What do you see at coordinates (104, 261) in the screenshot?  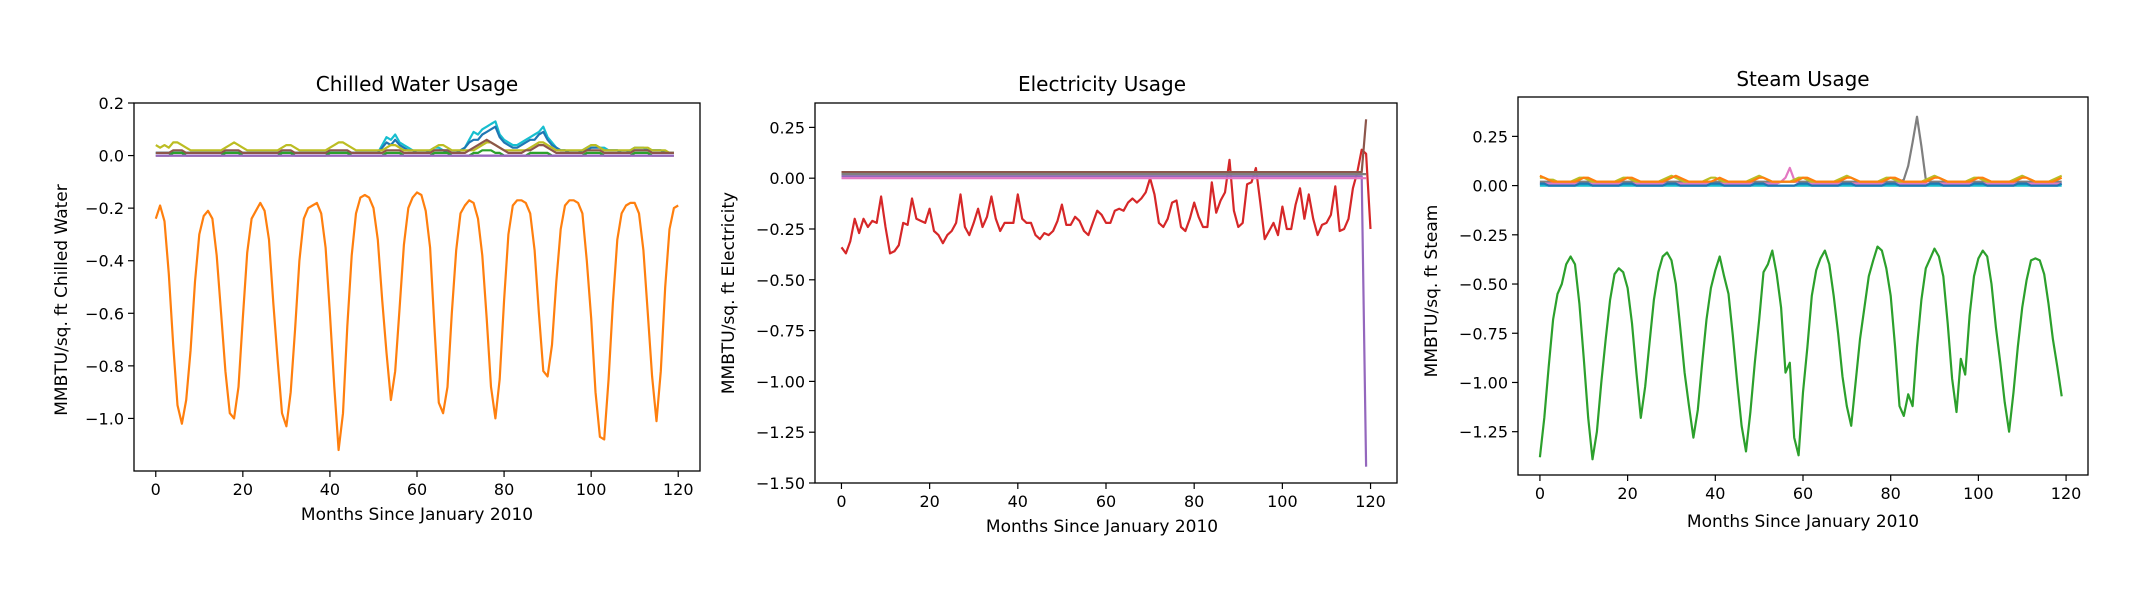 I see `y-tick-label: −0.4` at bounding box center [104, 261].